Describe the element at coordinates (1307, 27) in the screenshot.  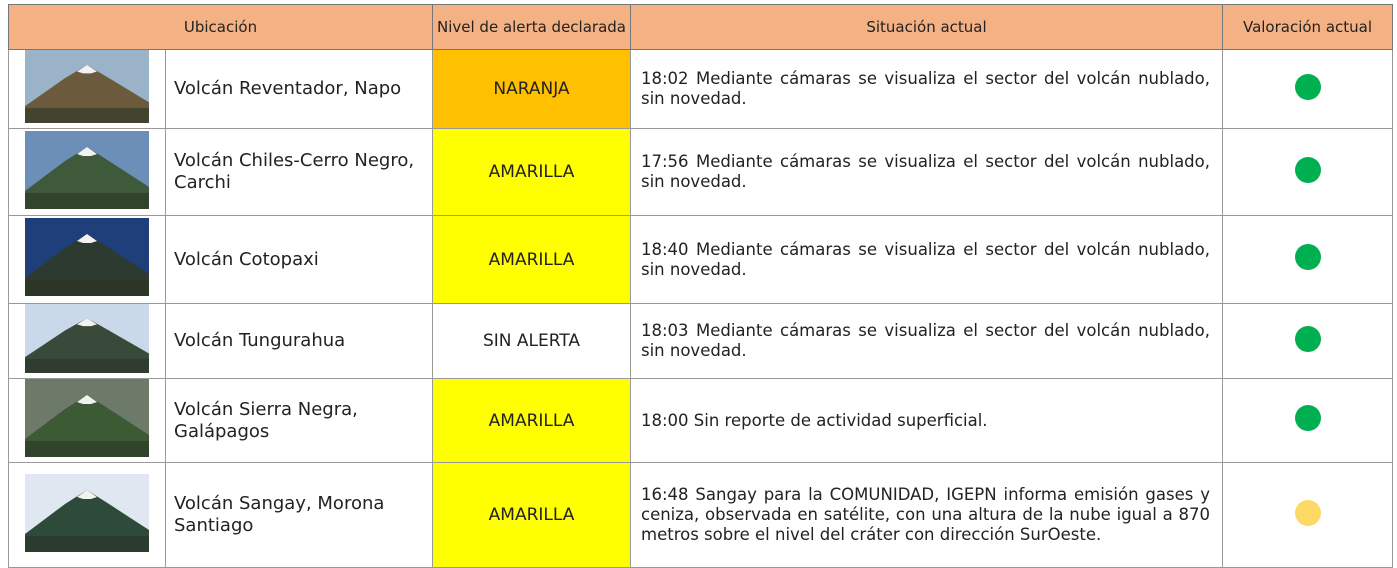
I see `header-cell: Valoración actual` at that location.